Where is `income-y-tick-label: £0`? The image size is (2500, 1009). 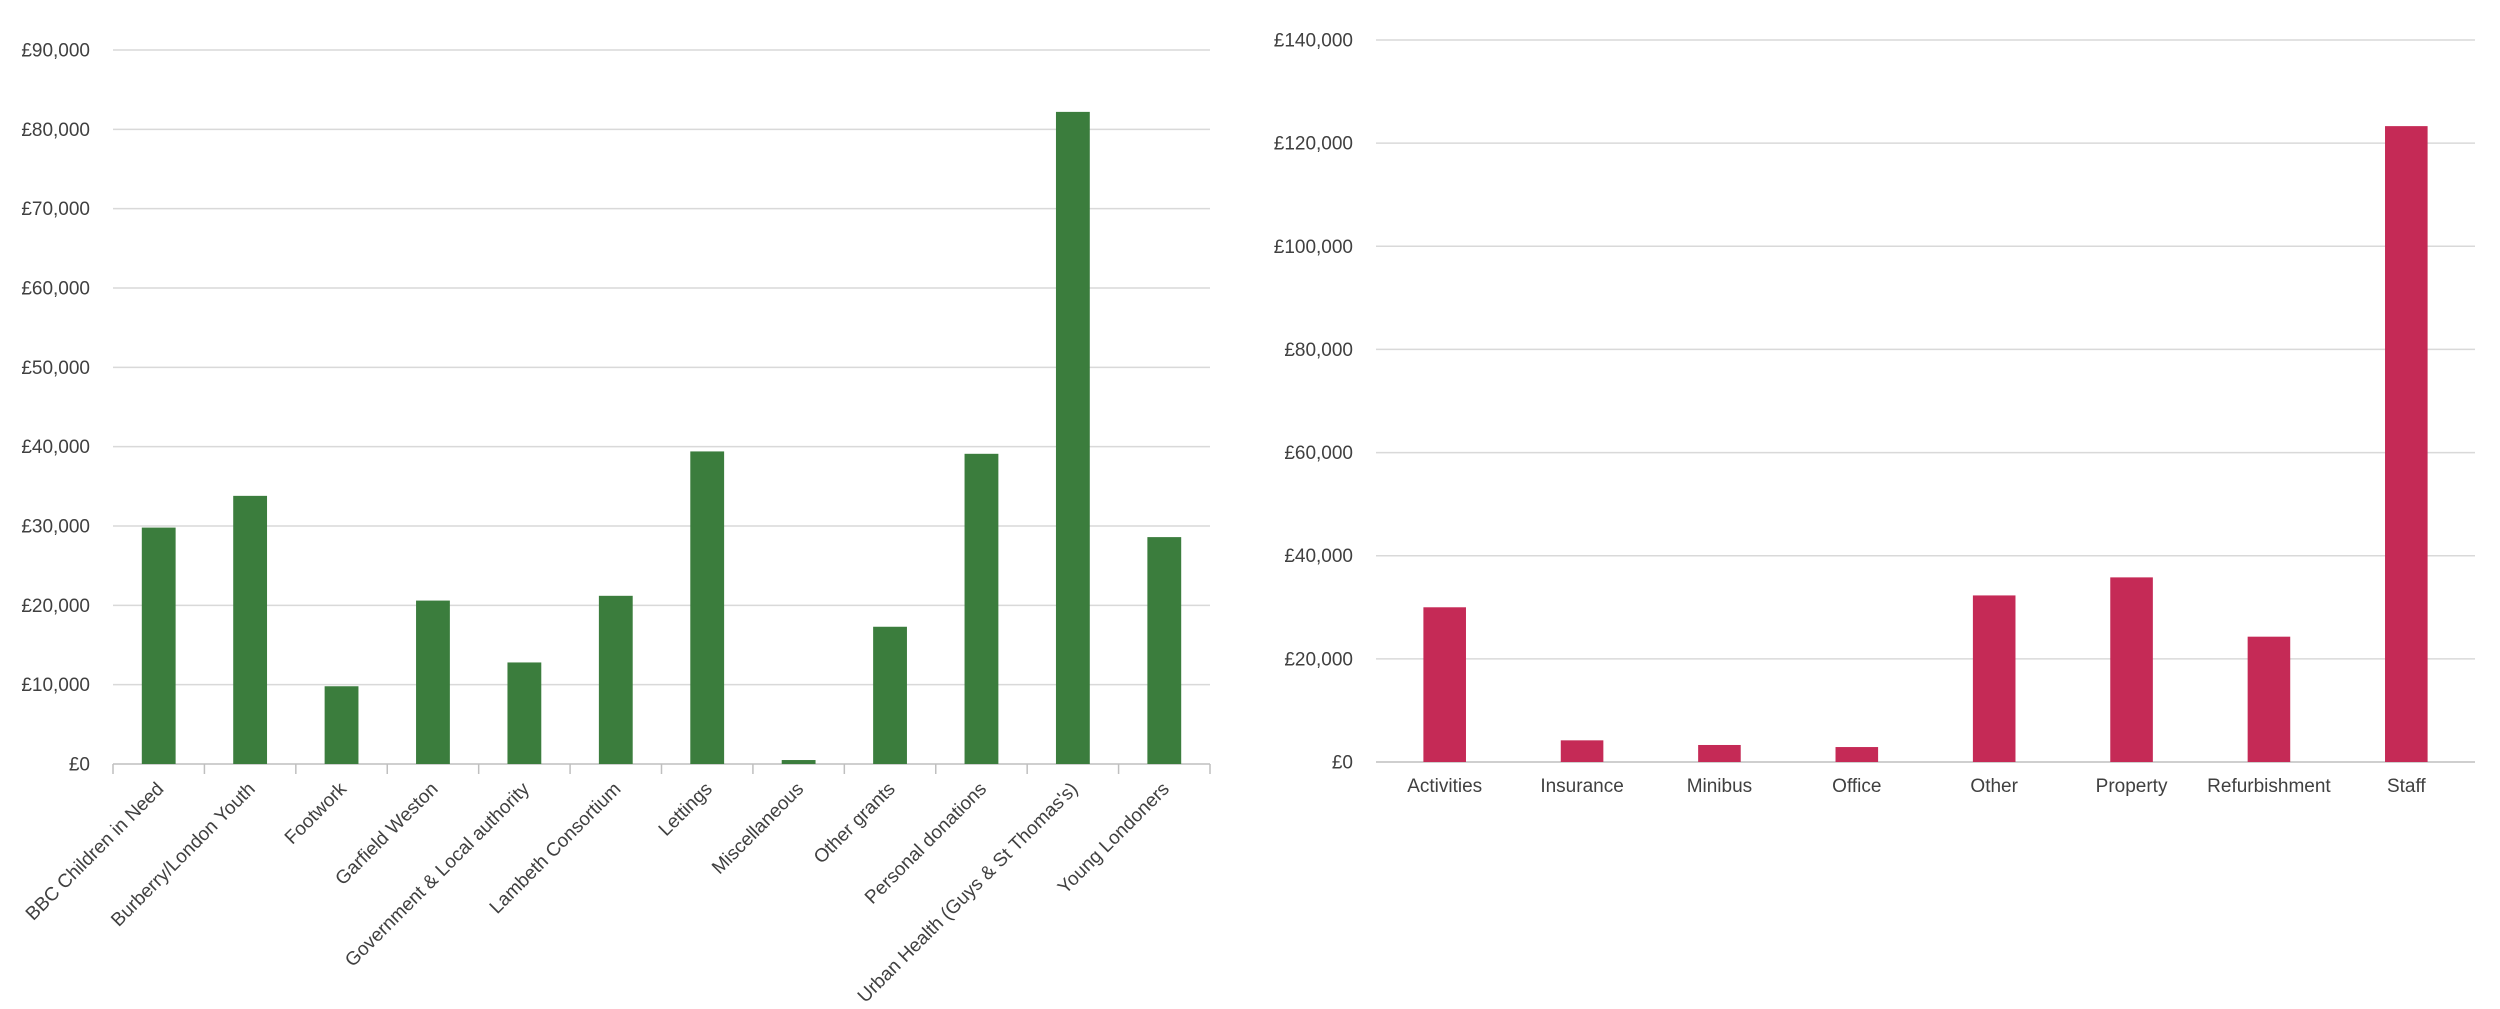
income-y-tick-label: £0 is located at coordinates (79, 765).